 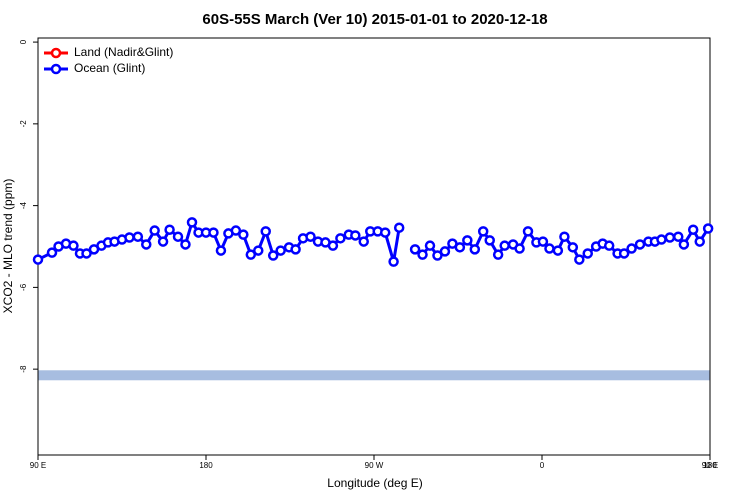 I want to click on legend-label: Land (Nadir&Glint), so click(x=123, y=52).